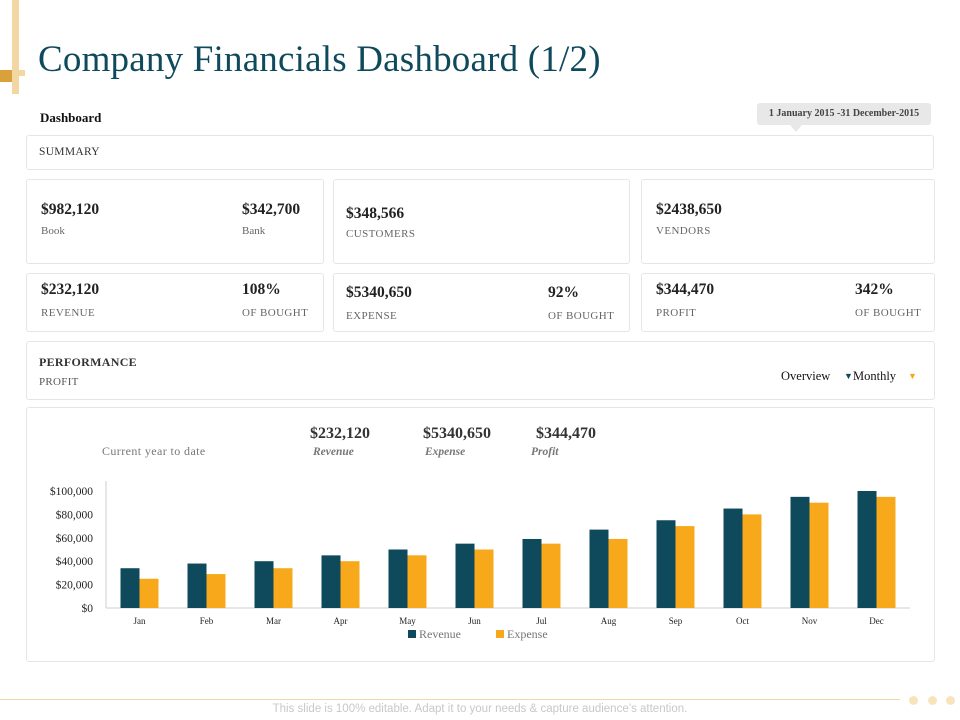 Image resolution: width=960 pixels, height=720 pixels. I want to click on bar-revenue-dec, so click(867, 549).